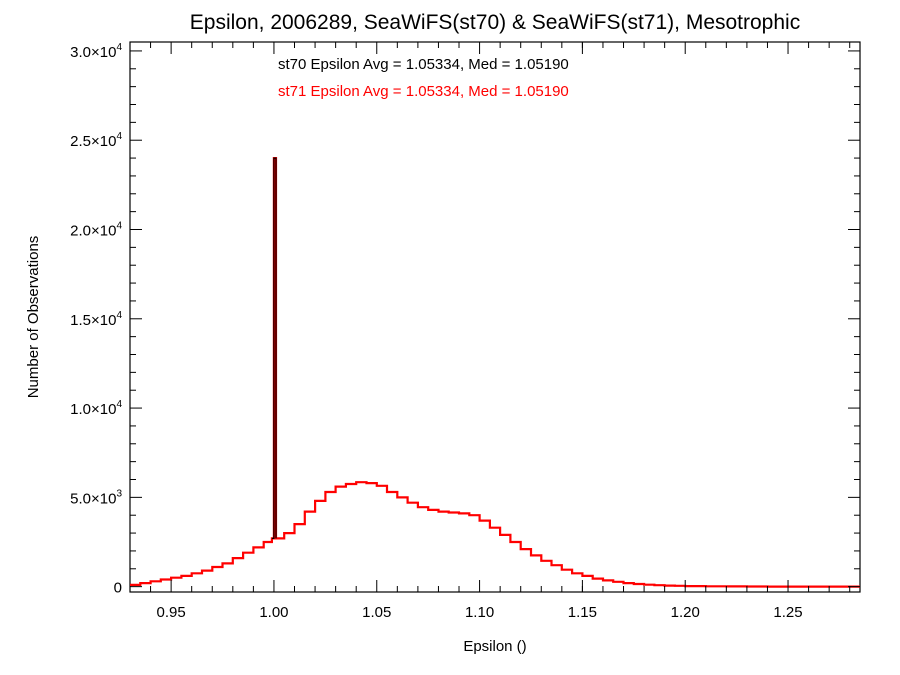 The height and width of the screenshot is (675, 900). What do you see at coordinates (582, 612) in the screenshot?
I see `x-tick-label-4: 1.15` at bounding box center [582, 612].